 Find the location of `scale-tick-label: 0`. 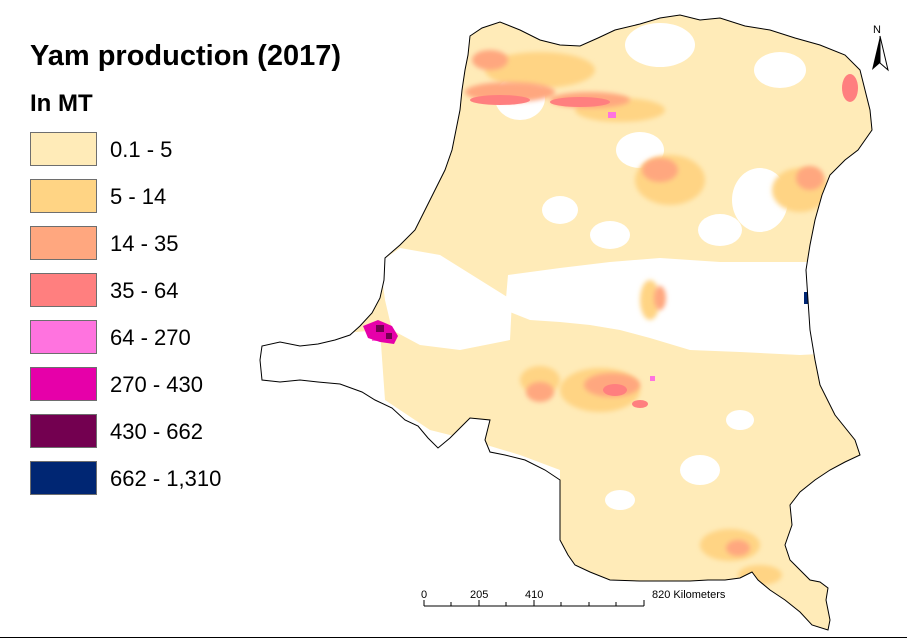

scale-tick-label: 0 is located at coordinates (424, 595).